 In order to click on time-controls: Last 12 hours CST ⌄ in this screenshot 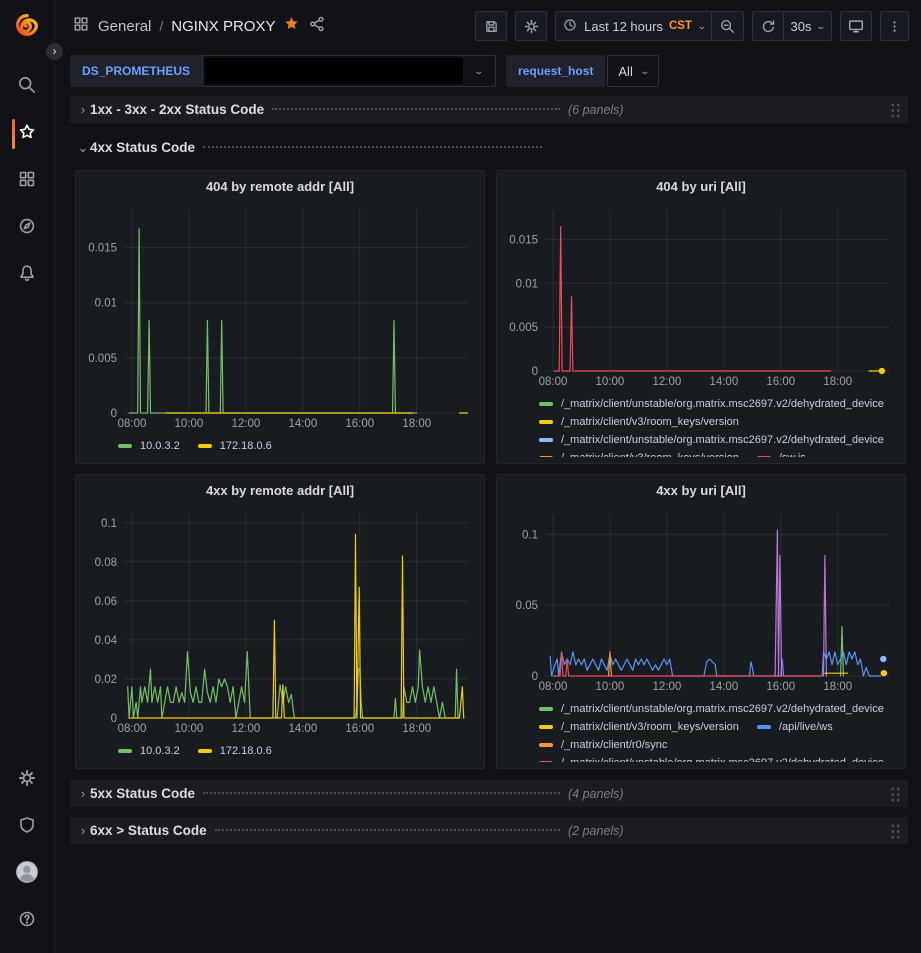, I will do `click(650, 26)`.